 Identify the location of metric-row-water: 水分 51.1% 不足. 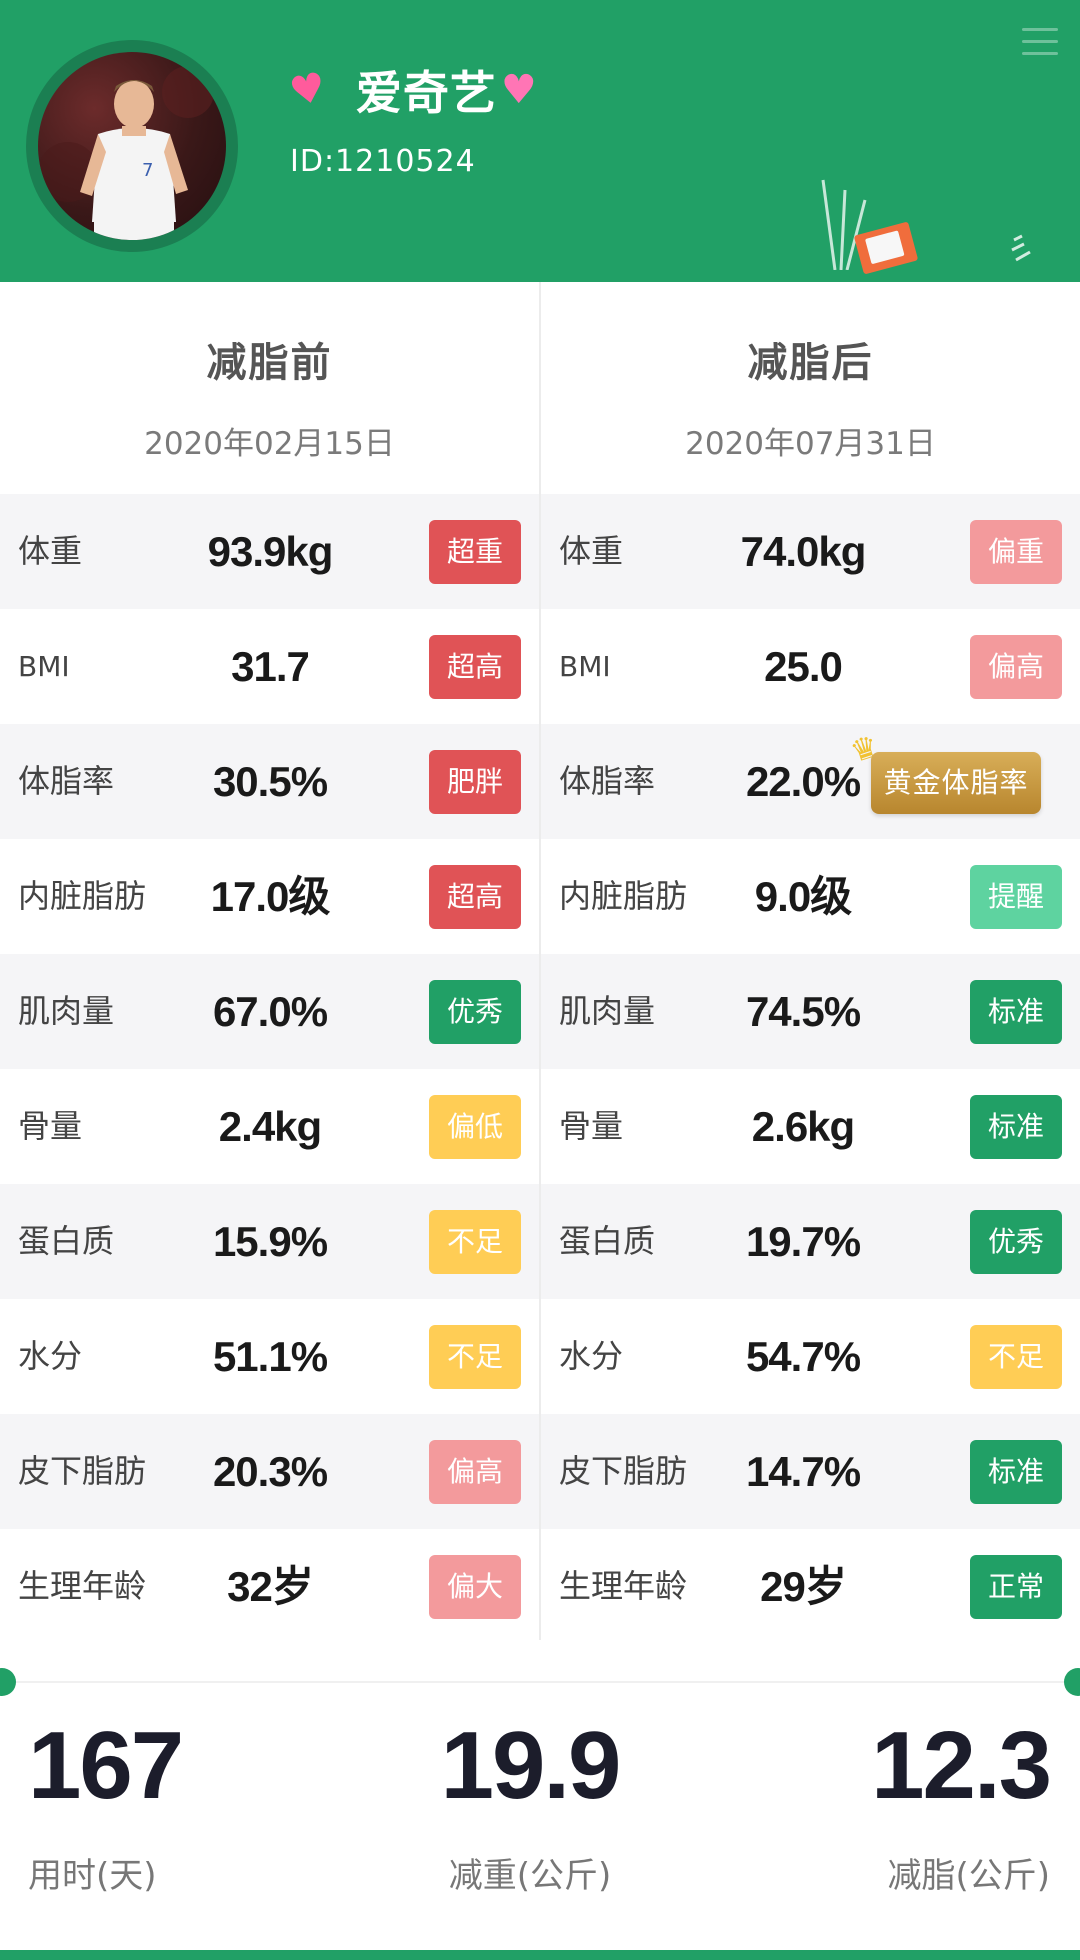
(269, 1356).